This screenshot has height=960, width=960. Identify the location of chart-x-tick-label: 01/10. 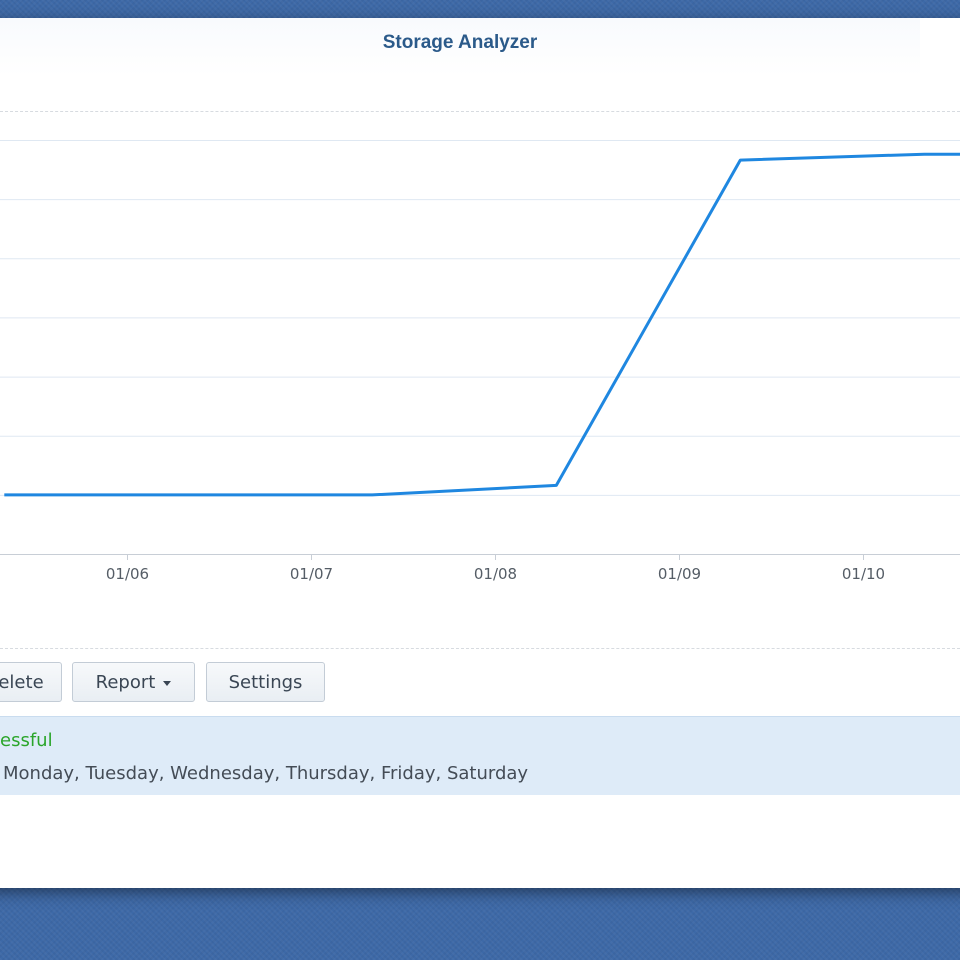
(863, 574).